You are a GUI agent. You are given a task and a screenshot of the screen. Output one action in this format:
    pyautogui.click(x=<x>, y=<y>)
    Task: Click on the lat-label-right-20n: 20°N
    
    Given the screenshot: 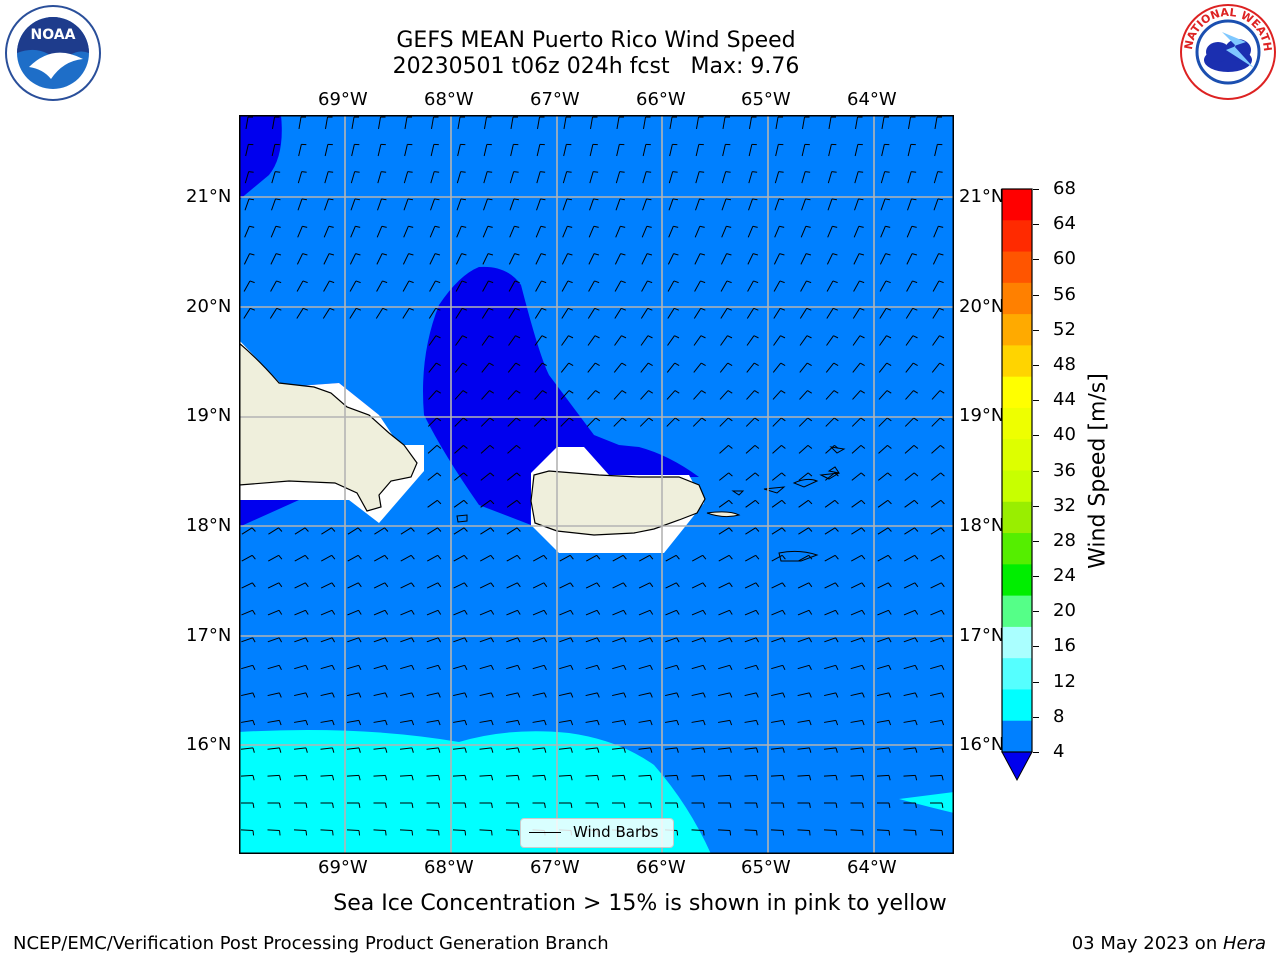 What is the action you would take?
    pyautogui.click(x=982, y=306)
    